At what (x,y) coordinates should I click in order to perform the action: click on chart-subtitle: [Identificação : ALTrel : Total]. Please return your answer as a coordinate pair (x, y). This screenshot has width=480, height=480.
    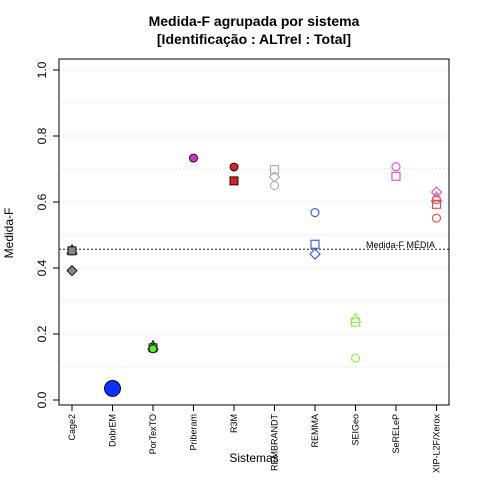
    Looking at the image, I should click on (254, 39).